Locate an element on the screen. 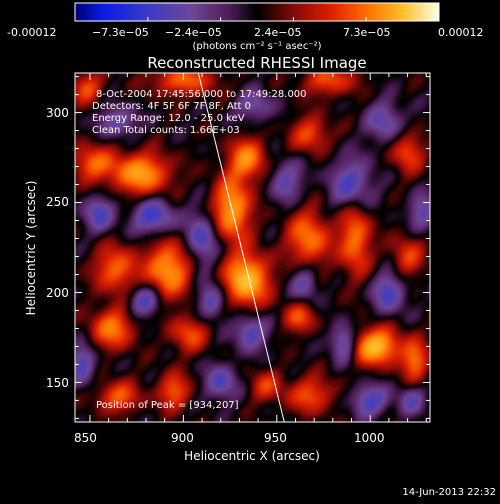 The width and height of the screenshot is (500, 504). chart-title: Reconstructed RHESSI Image is located at coordinates (256, 63).